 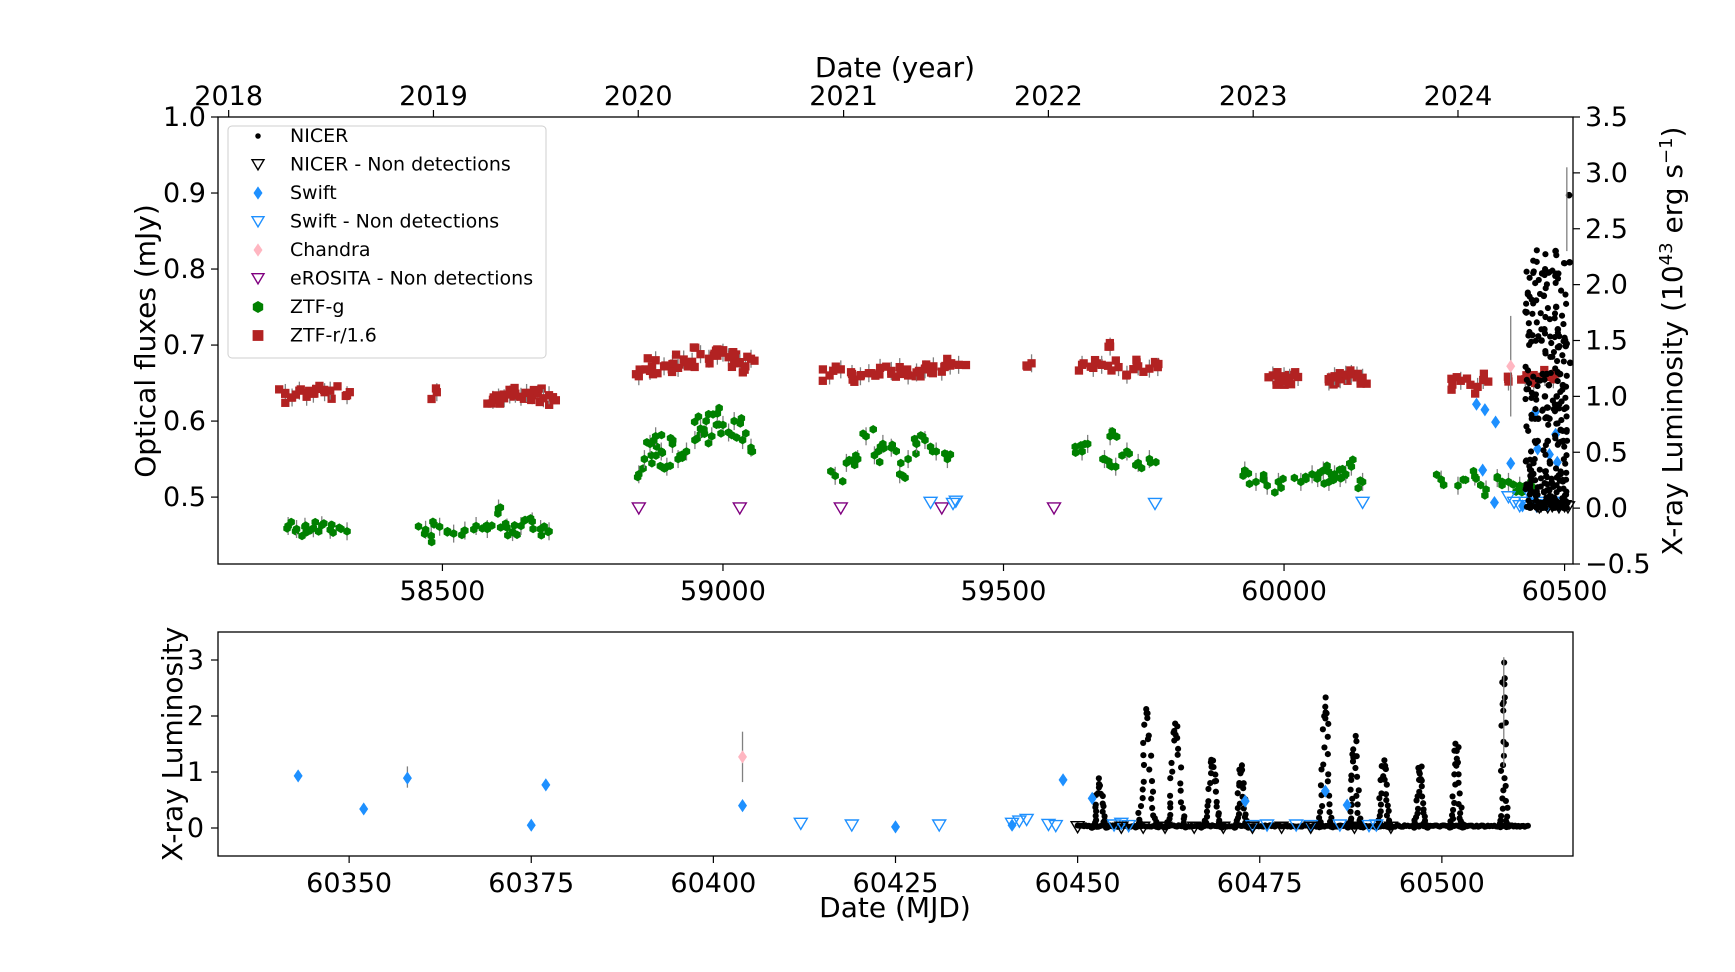 What do you see at coordinates (195, 772) in the screenshot?
I see `bottom-y-tick-label: 1` at bounding box center [195, 772].